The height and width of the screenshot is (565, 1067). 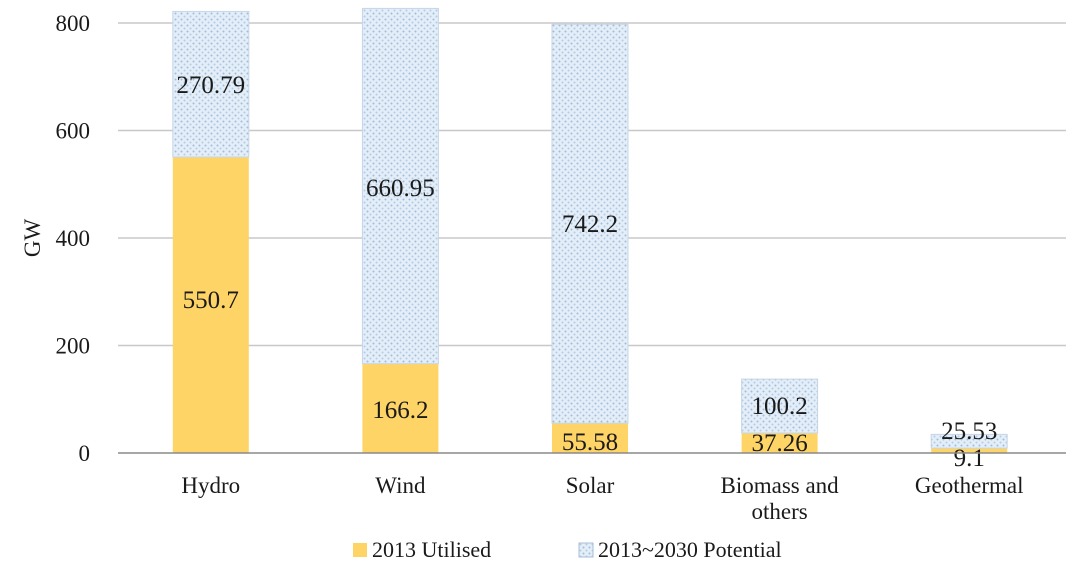 What do you see at coordinates (73, 238) in the screenshot?
I see `y-tick-label: 400` at bounding box center [73, 238].